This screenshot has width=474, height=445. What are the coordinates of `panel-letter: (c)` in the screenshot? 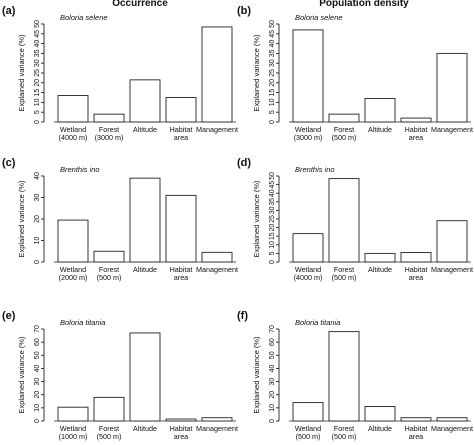 It's located at (9, 163).